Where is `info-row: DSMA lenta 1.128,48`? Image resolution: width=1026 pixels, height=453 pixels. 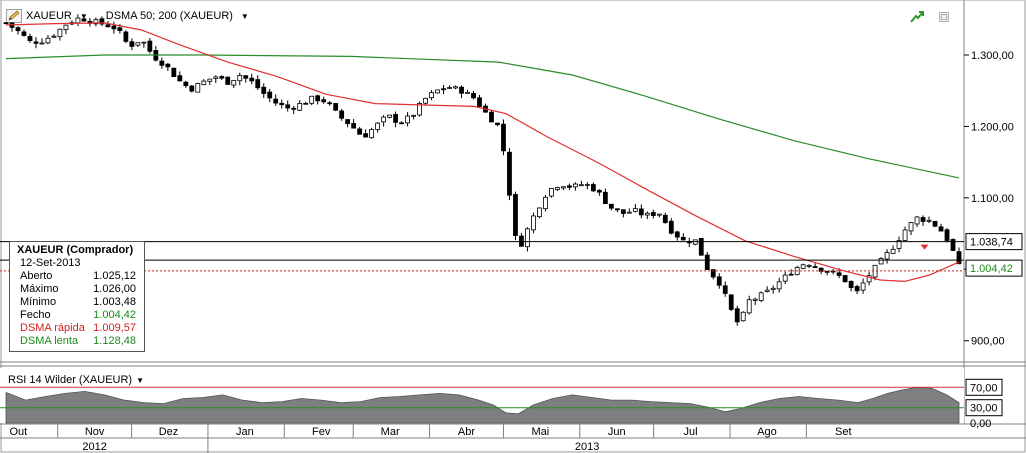 info-row: DSMA lenta 1.128,48 is located at coordinates (77, 341).